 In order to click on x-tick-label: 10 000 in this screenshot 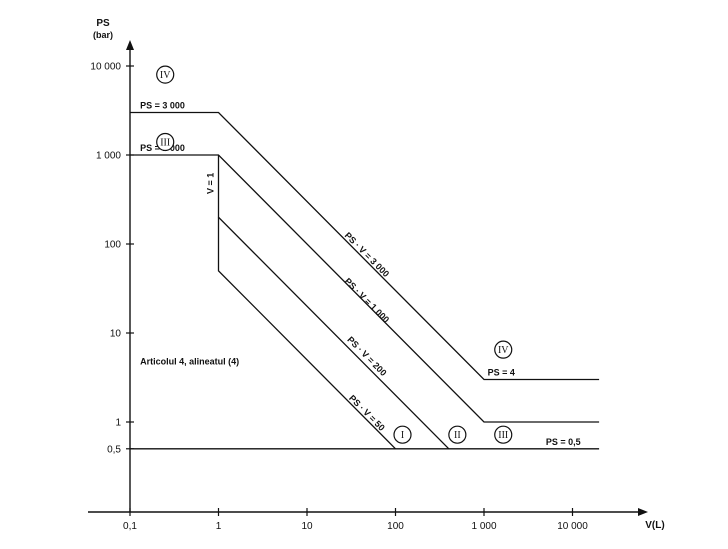, I will do `click(572, 526)`.